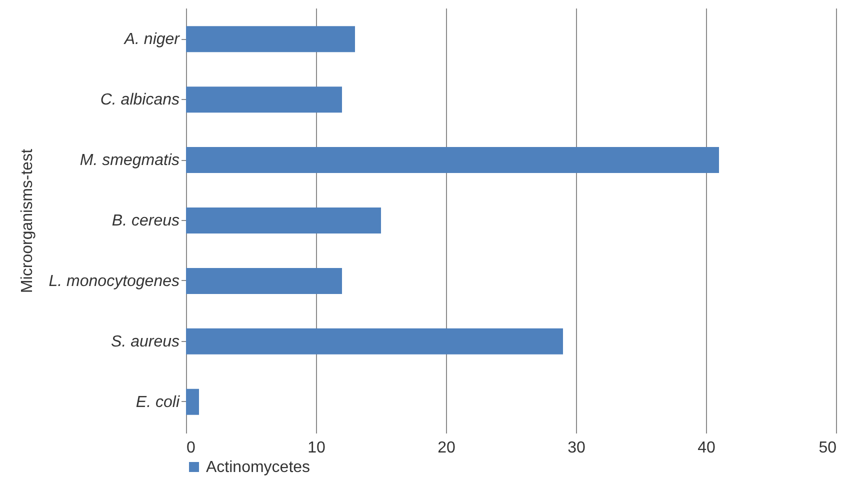  Describe the element at coordinates (707, 448) in the screenshot. I see `x-tick-label: 40` at that location.